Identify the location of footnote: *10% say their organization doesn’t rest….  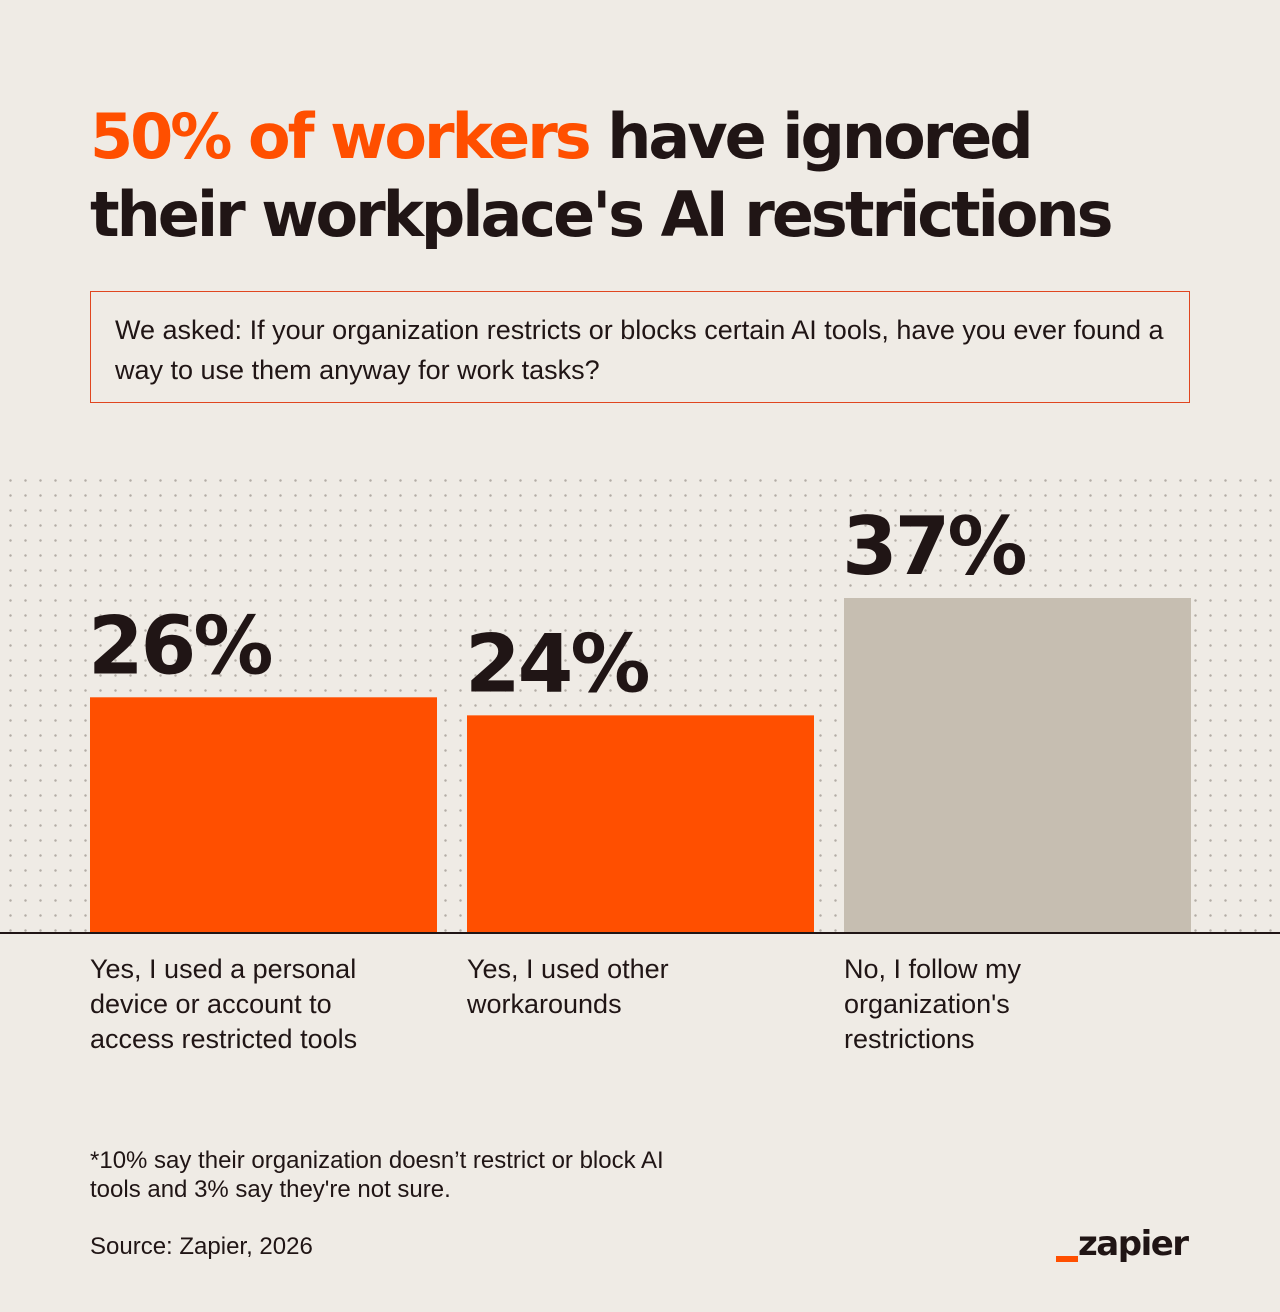
(377, 1175).